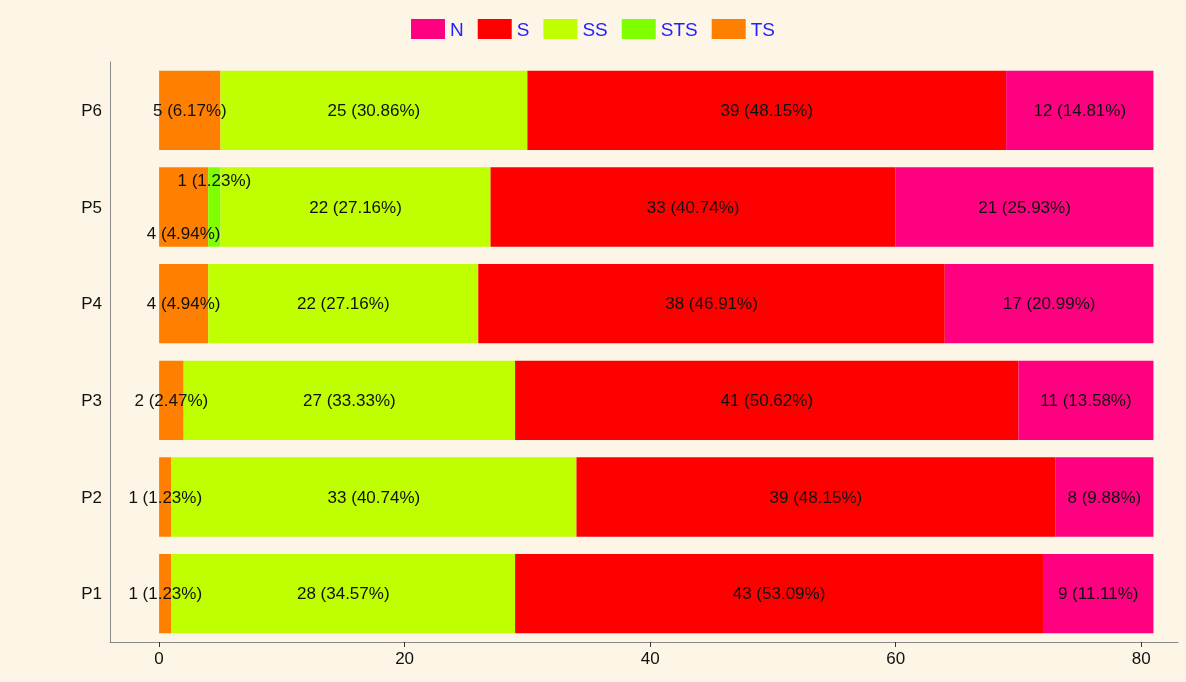 This screenshot has height=682, width=1186. Describe the element at coordinates (595, 29) in the screenshot. I see `legend-label: SS` at that location.